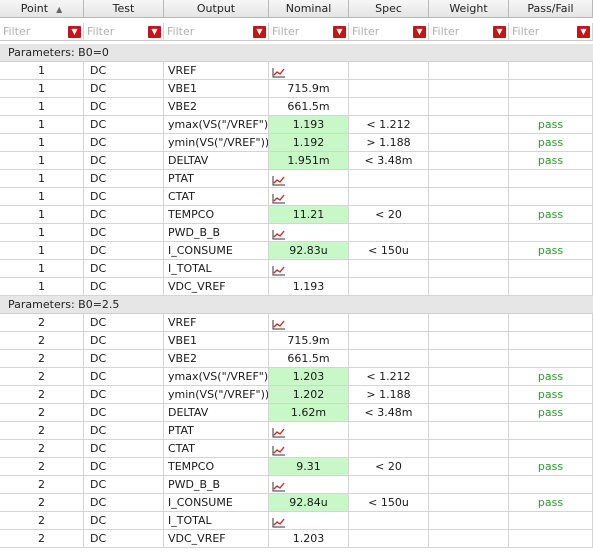 The height and width of the screenshot is (553, 593). Describe the element at coordinates (389, 32) in the screenshot. I see `filter-spec: Filter ▼` at that location.